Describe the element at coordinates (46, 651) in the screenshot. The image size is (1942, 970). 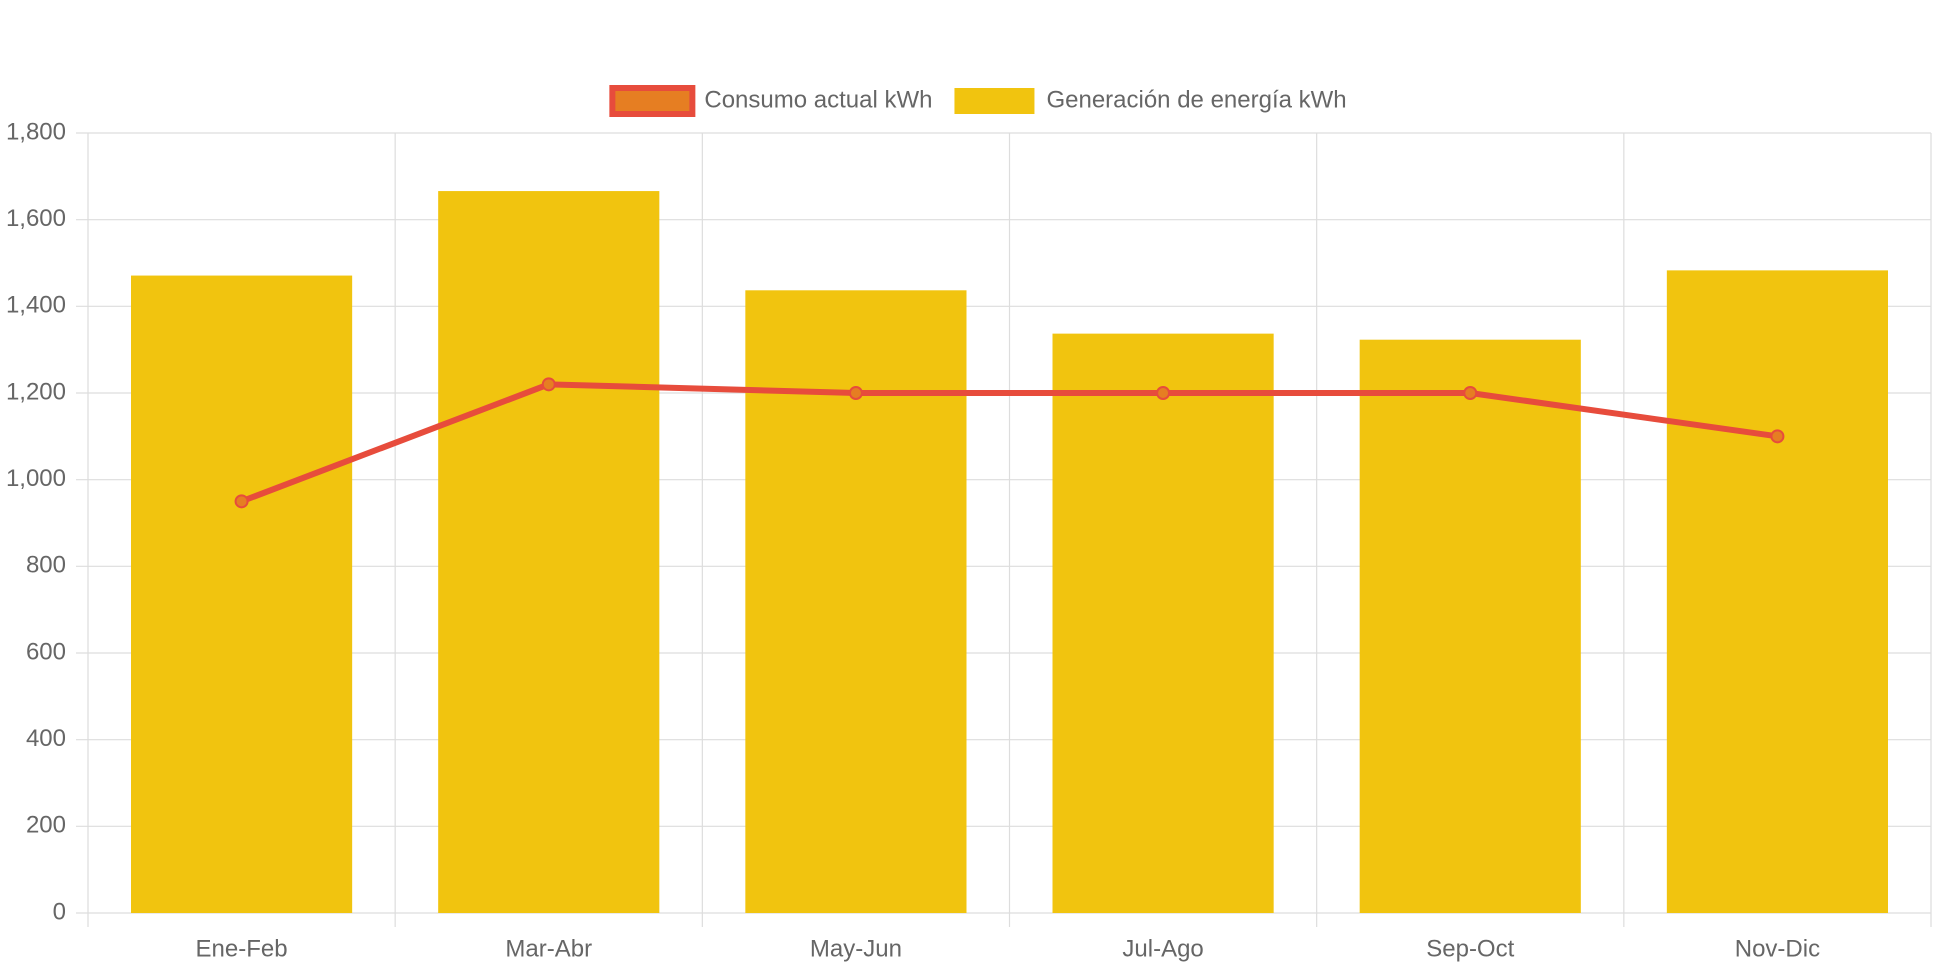
I see `y-tick-label: 600` at that location.